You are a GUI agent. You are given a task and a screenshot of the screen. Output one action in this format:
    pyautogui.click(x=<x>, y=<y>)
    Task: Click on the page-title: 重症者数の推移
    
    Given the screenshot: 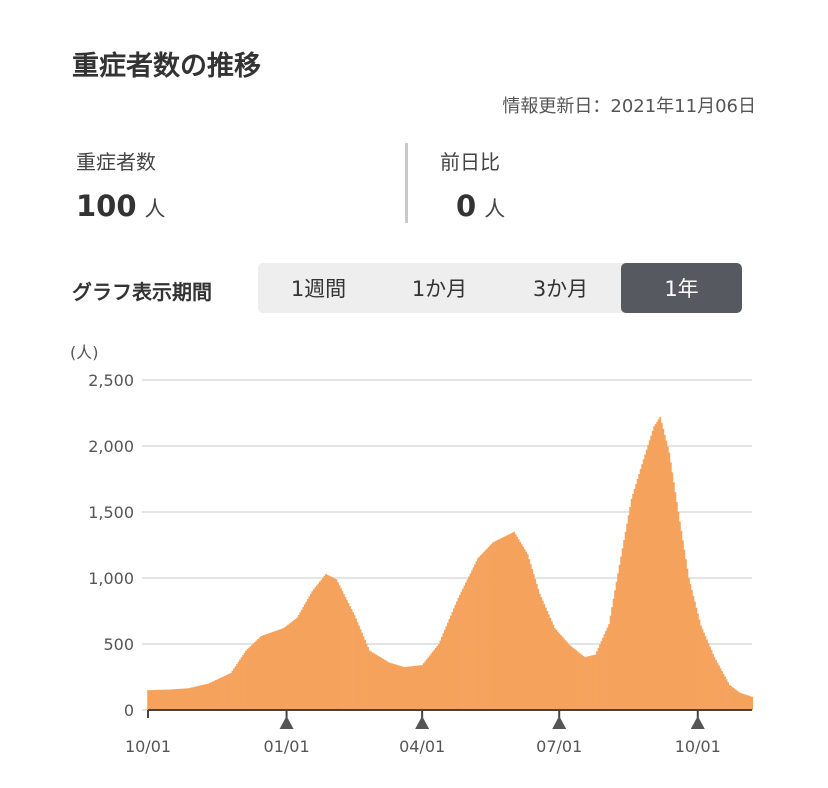 What is the action you would take?
    pyautogui.click(x=166, y=66)
    